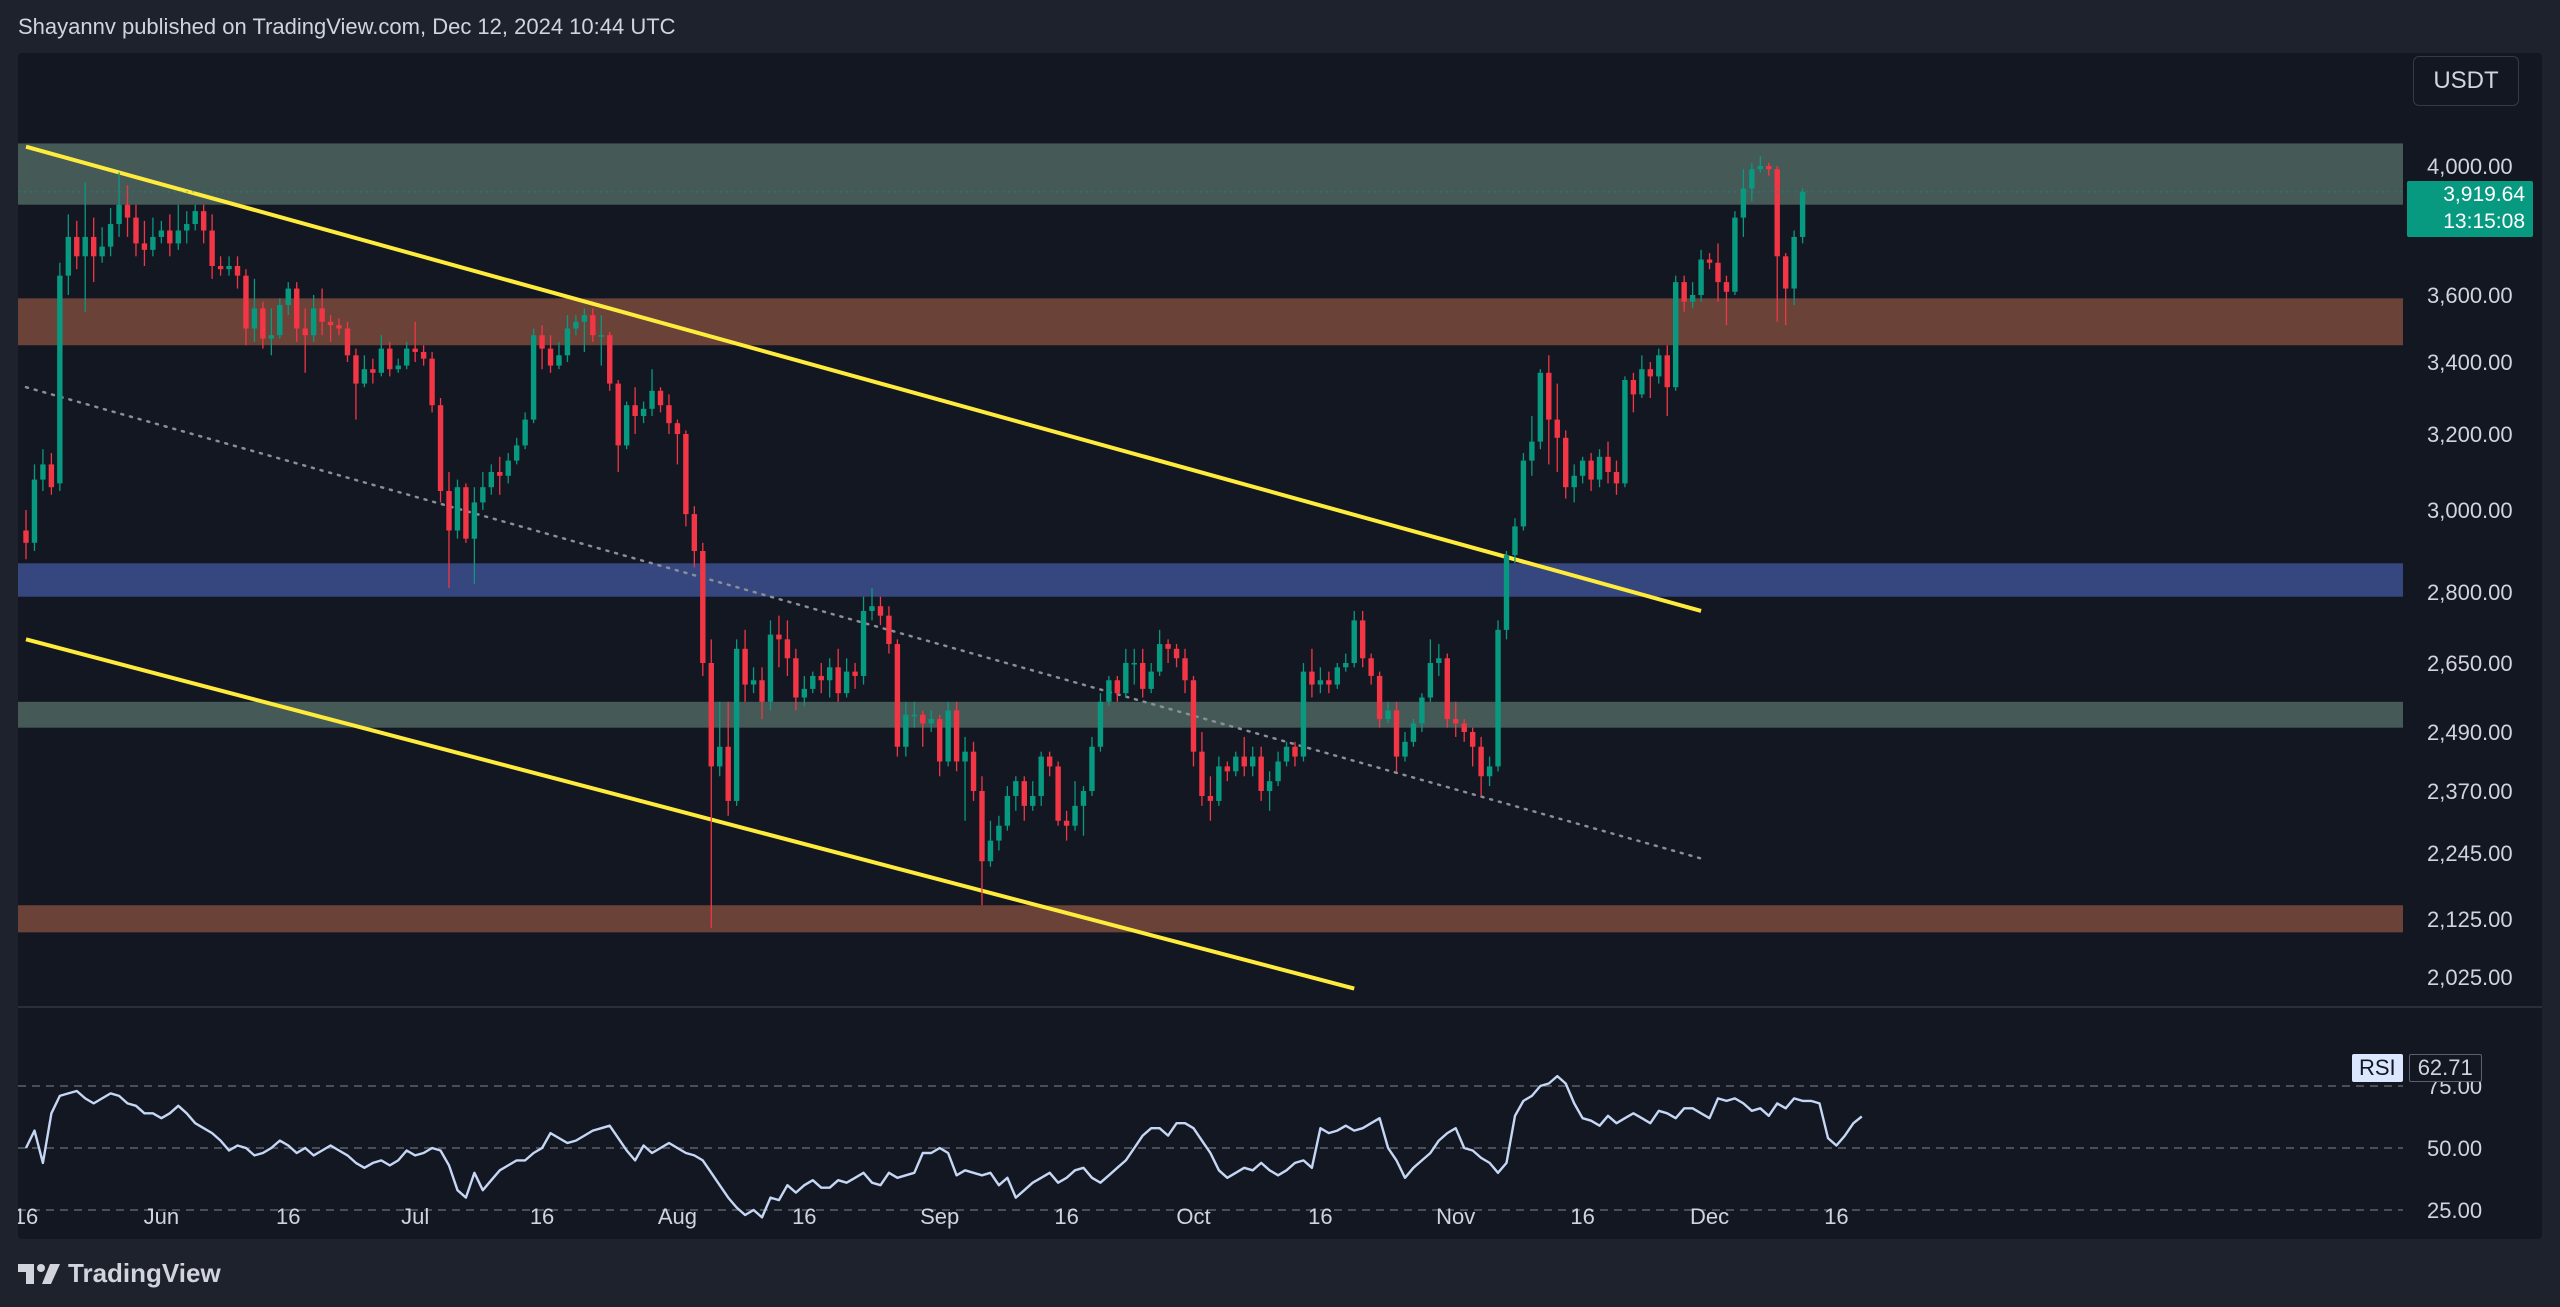 This screenshot has width=2560, height=1307. I want to click on last-price-tag: 3,919.64 13:15:08, so click(2470, 209).